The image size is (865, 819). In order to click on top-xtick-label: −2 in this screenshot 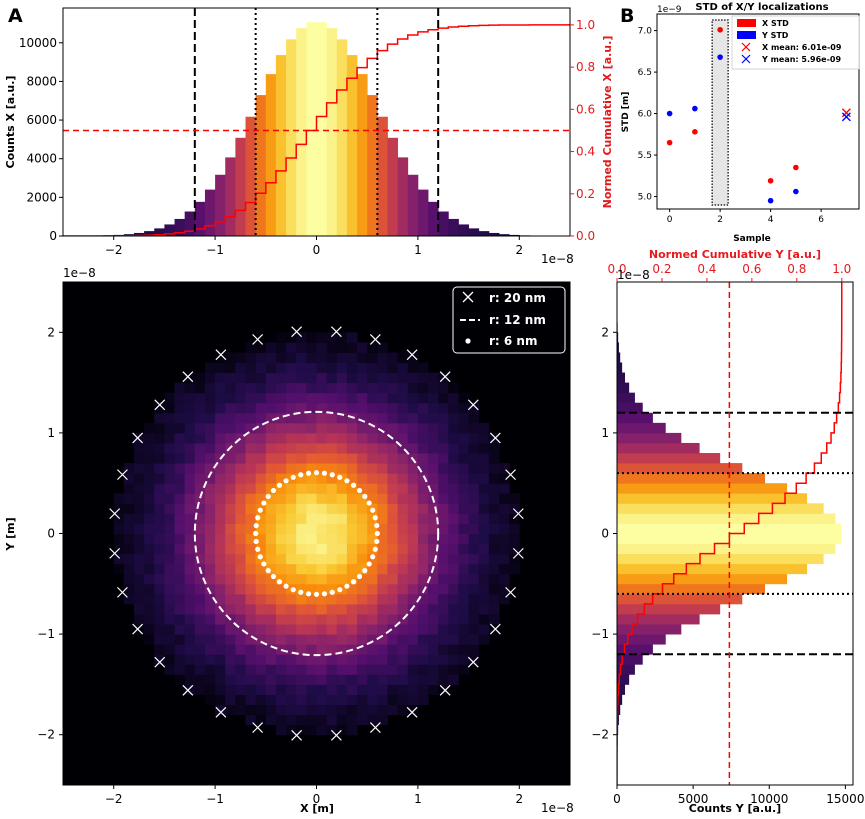, I will do `click(114, 250)`.